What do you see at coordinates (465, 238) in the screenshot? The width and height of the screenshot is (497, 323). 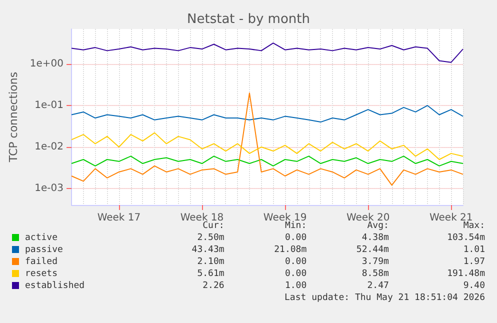 I see `text: 103.54m` at bounding box center [465, 238].